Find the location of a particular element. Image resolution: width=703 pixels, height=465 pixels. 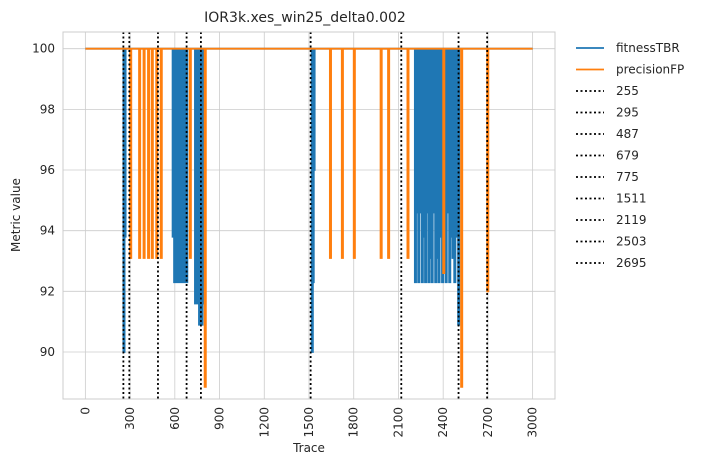

x-tick-label: 1800 is located at coordinates (354, 422).